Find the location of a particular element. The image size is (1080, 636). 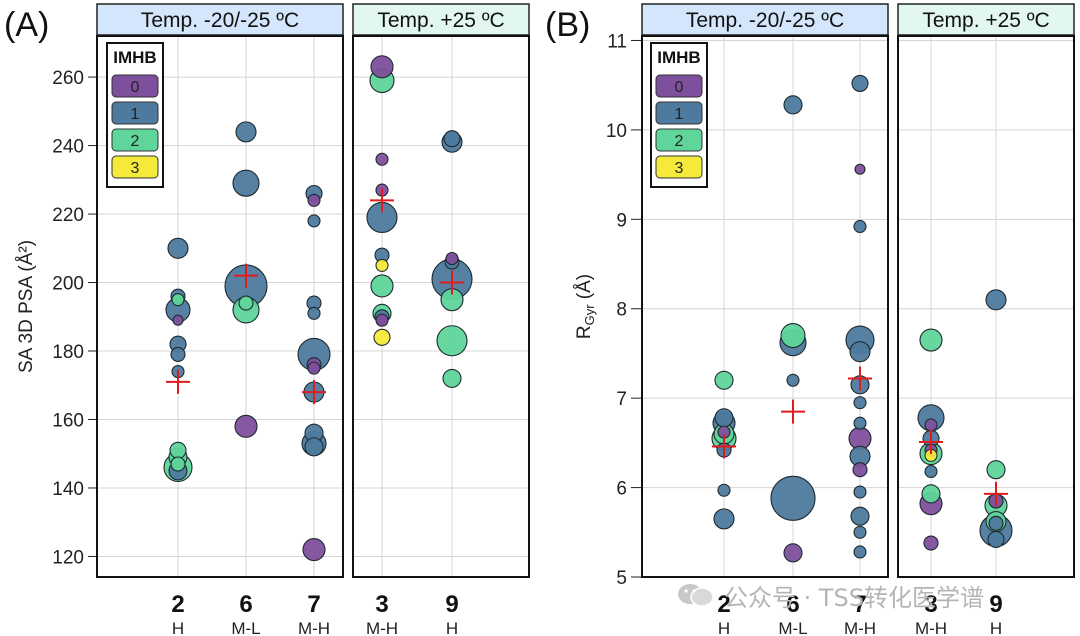

legend-label: 3 is located at coordinates (135, 168).